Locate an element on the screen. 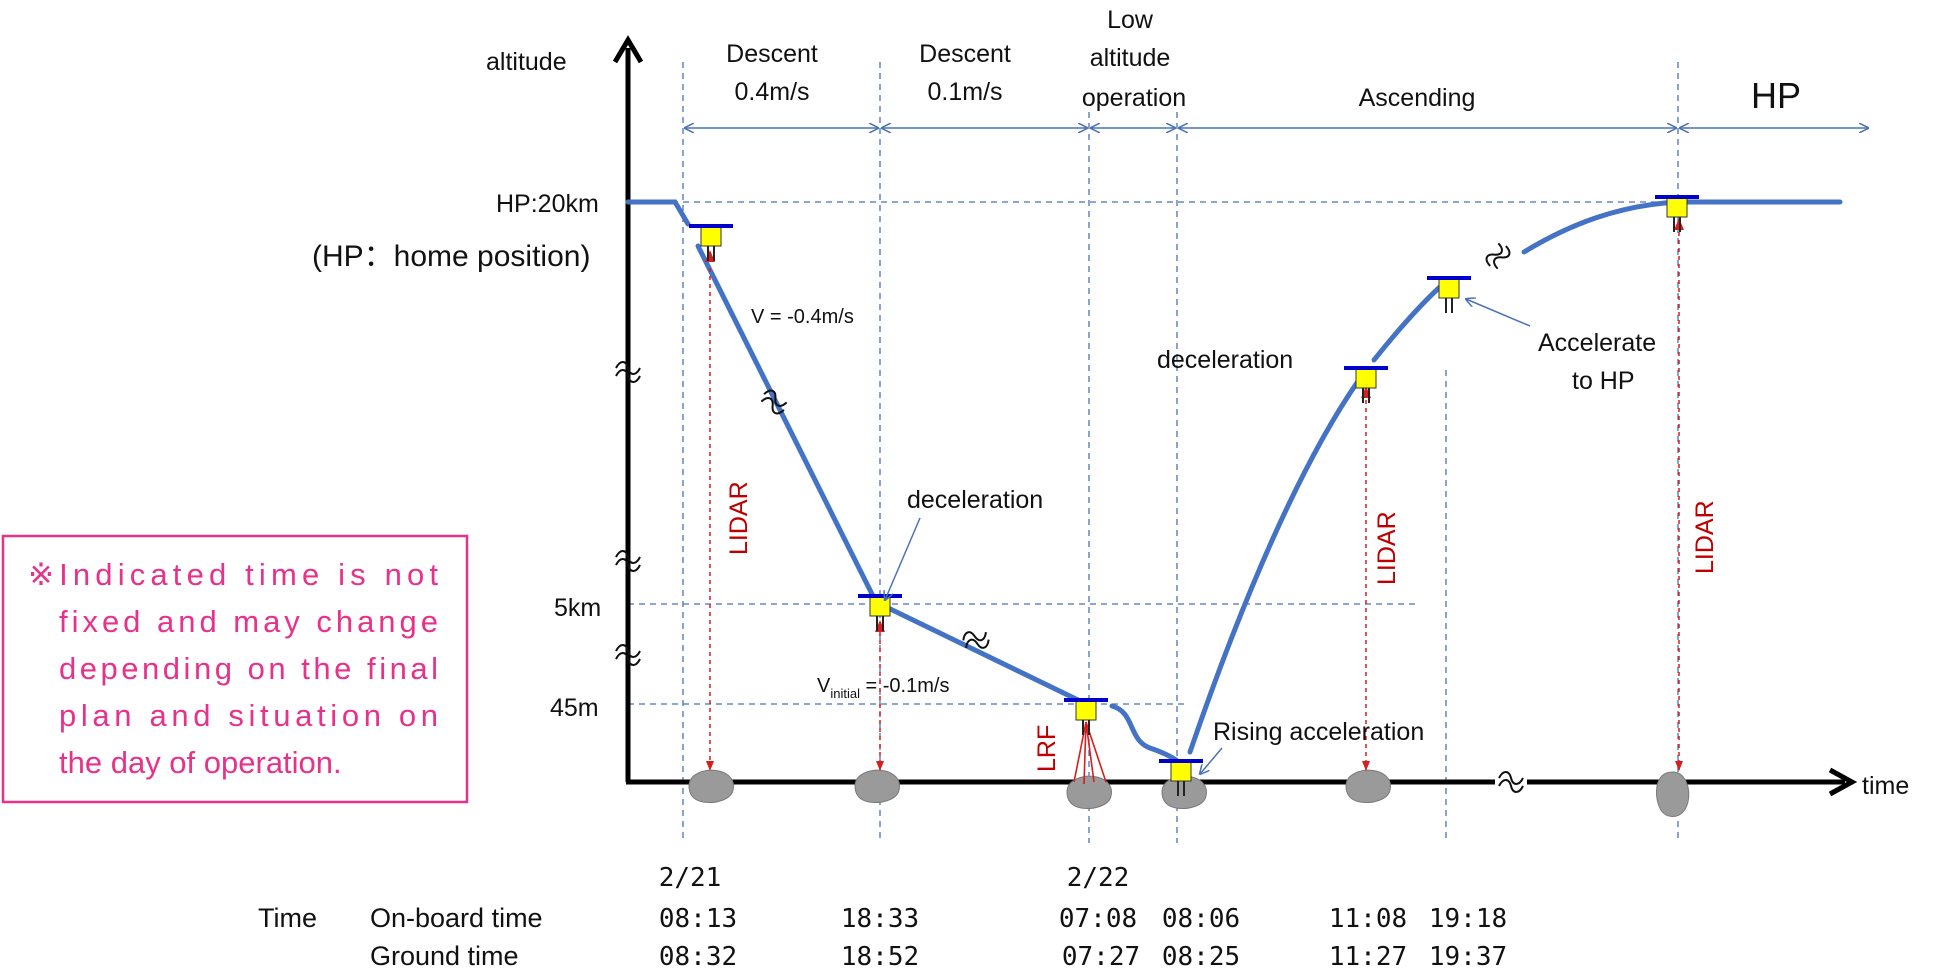 The image size is (1941, 969). y-axis-label: altitude is located at coordinates (526, 62).